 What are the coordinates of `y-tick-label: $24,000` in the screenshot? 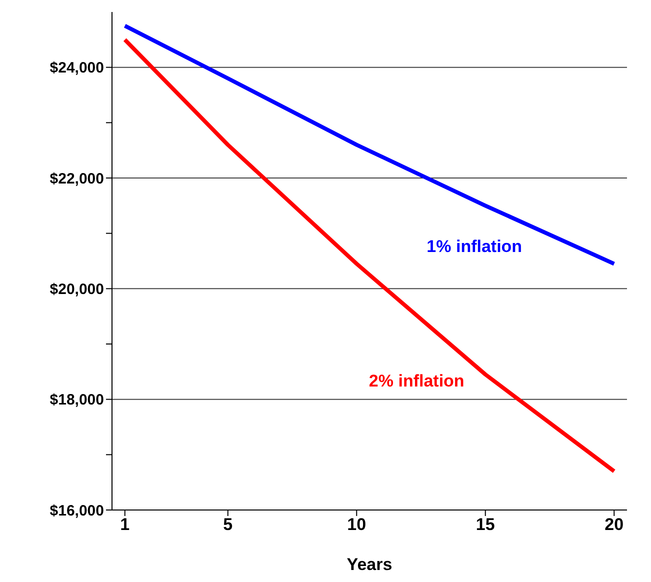 It's located at (77, 68).